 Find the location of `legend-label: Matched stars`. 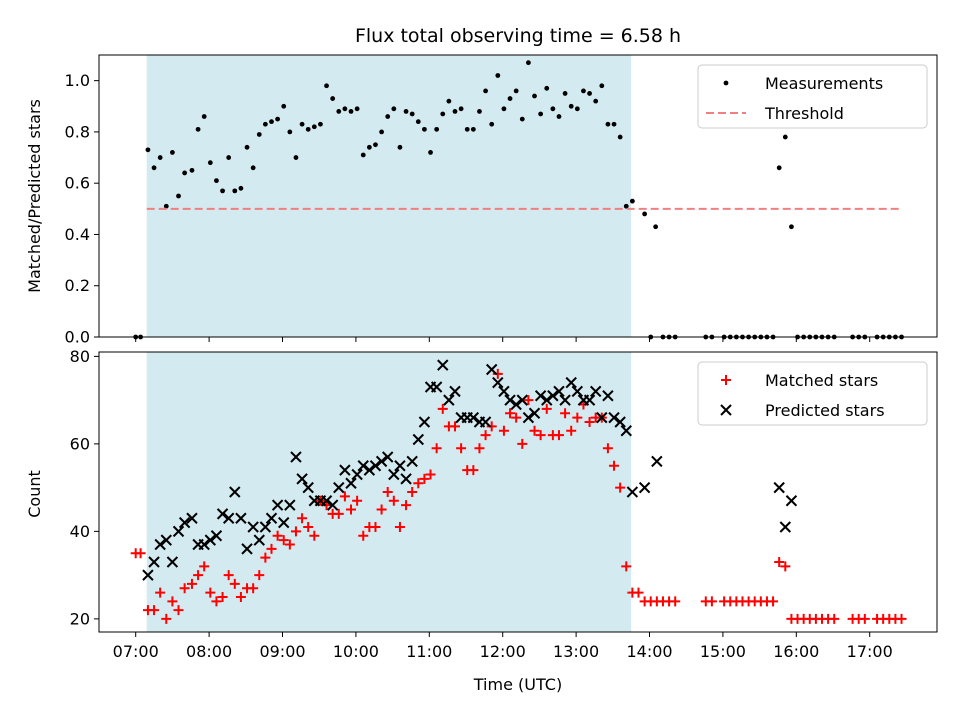

legend-label: Matched stars is located at coordinates (821, 380).